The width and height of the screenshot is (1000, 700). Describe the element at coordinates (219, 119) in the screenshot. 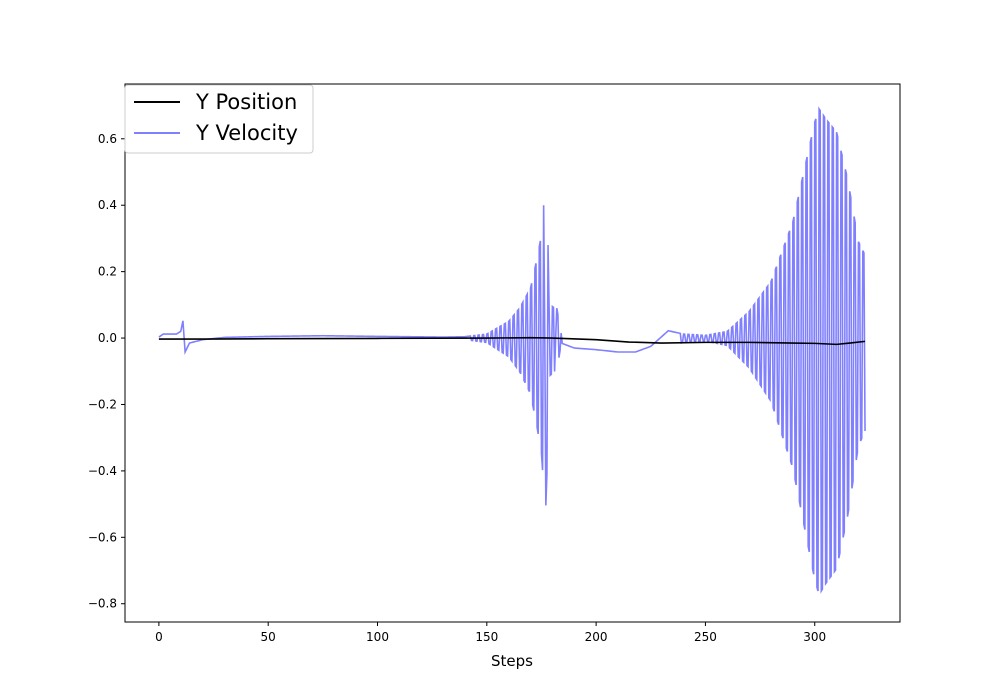

I see `legend: Y Position Y Velocity` at that location.